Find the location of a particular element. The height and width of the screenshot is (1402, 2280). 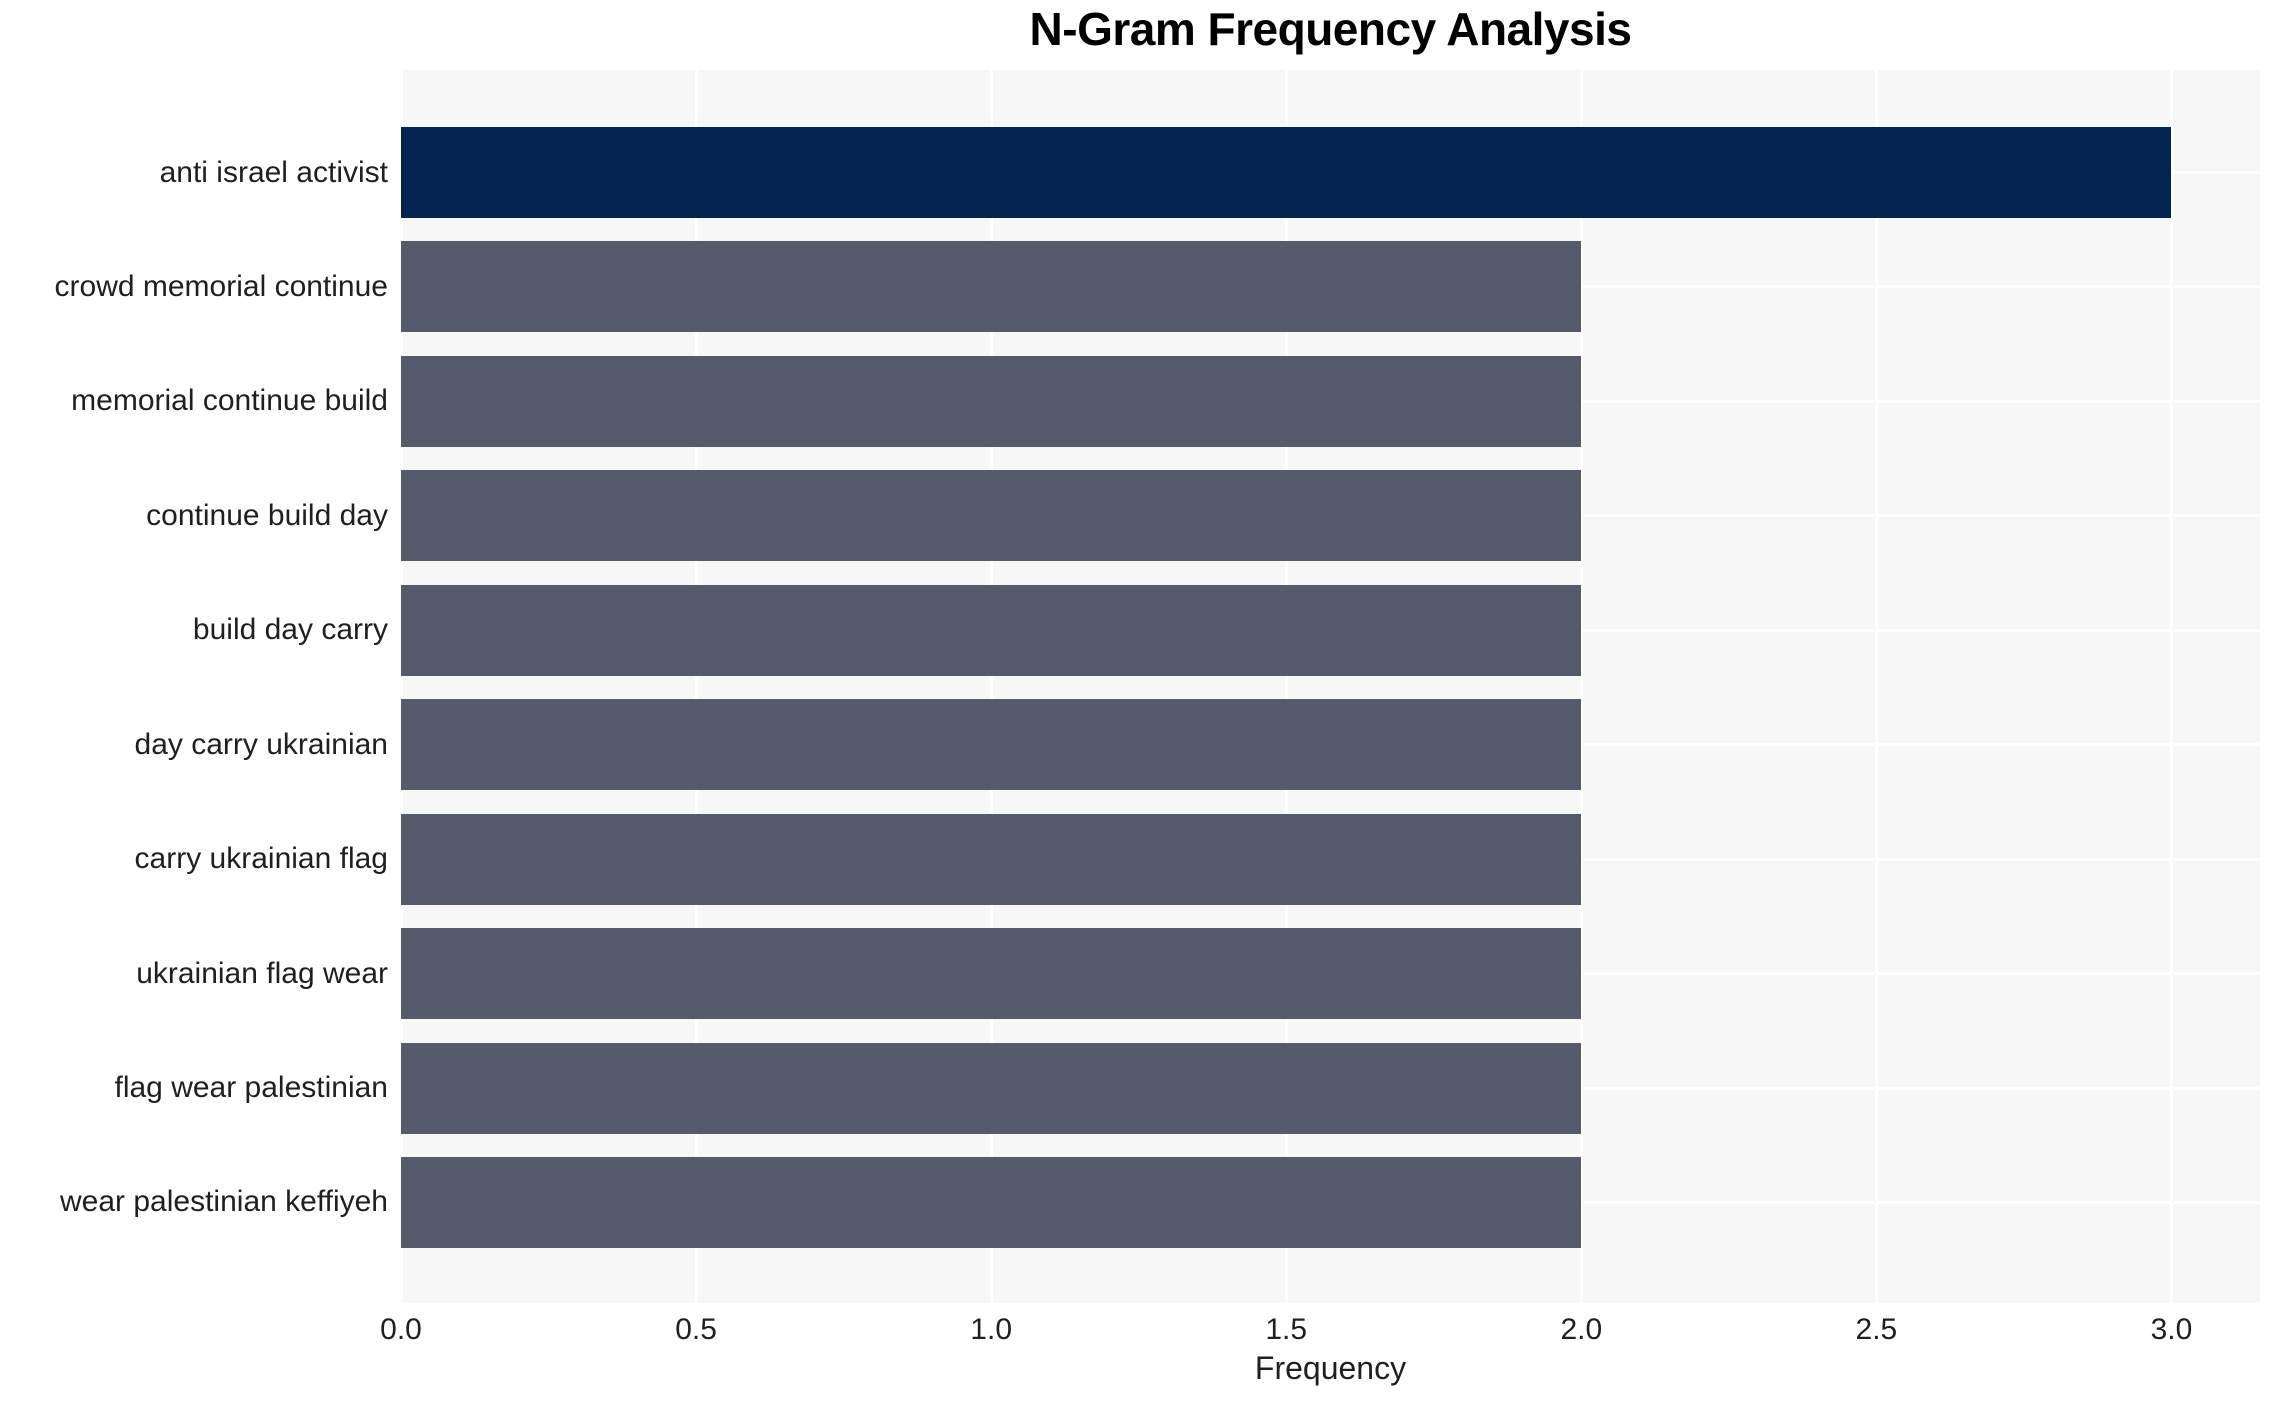

y-tick-label: continue build day is located at coordinates (267, 515).